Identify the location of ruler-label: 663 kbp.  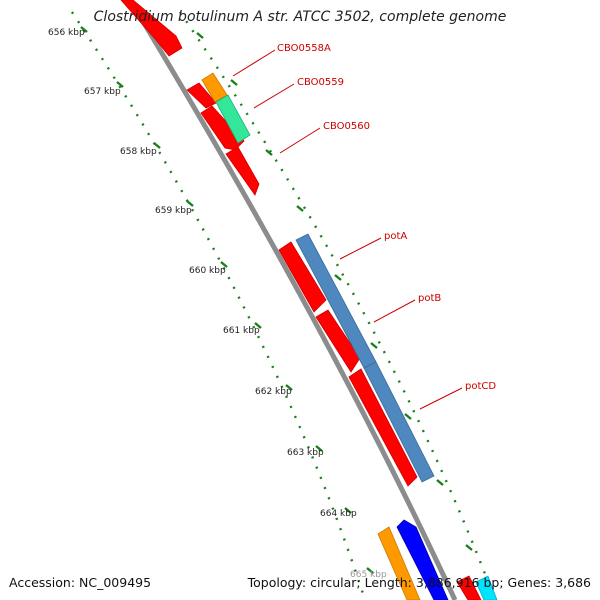
(305, 453).